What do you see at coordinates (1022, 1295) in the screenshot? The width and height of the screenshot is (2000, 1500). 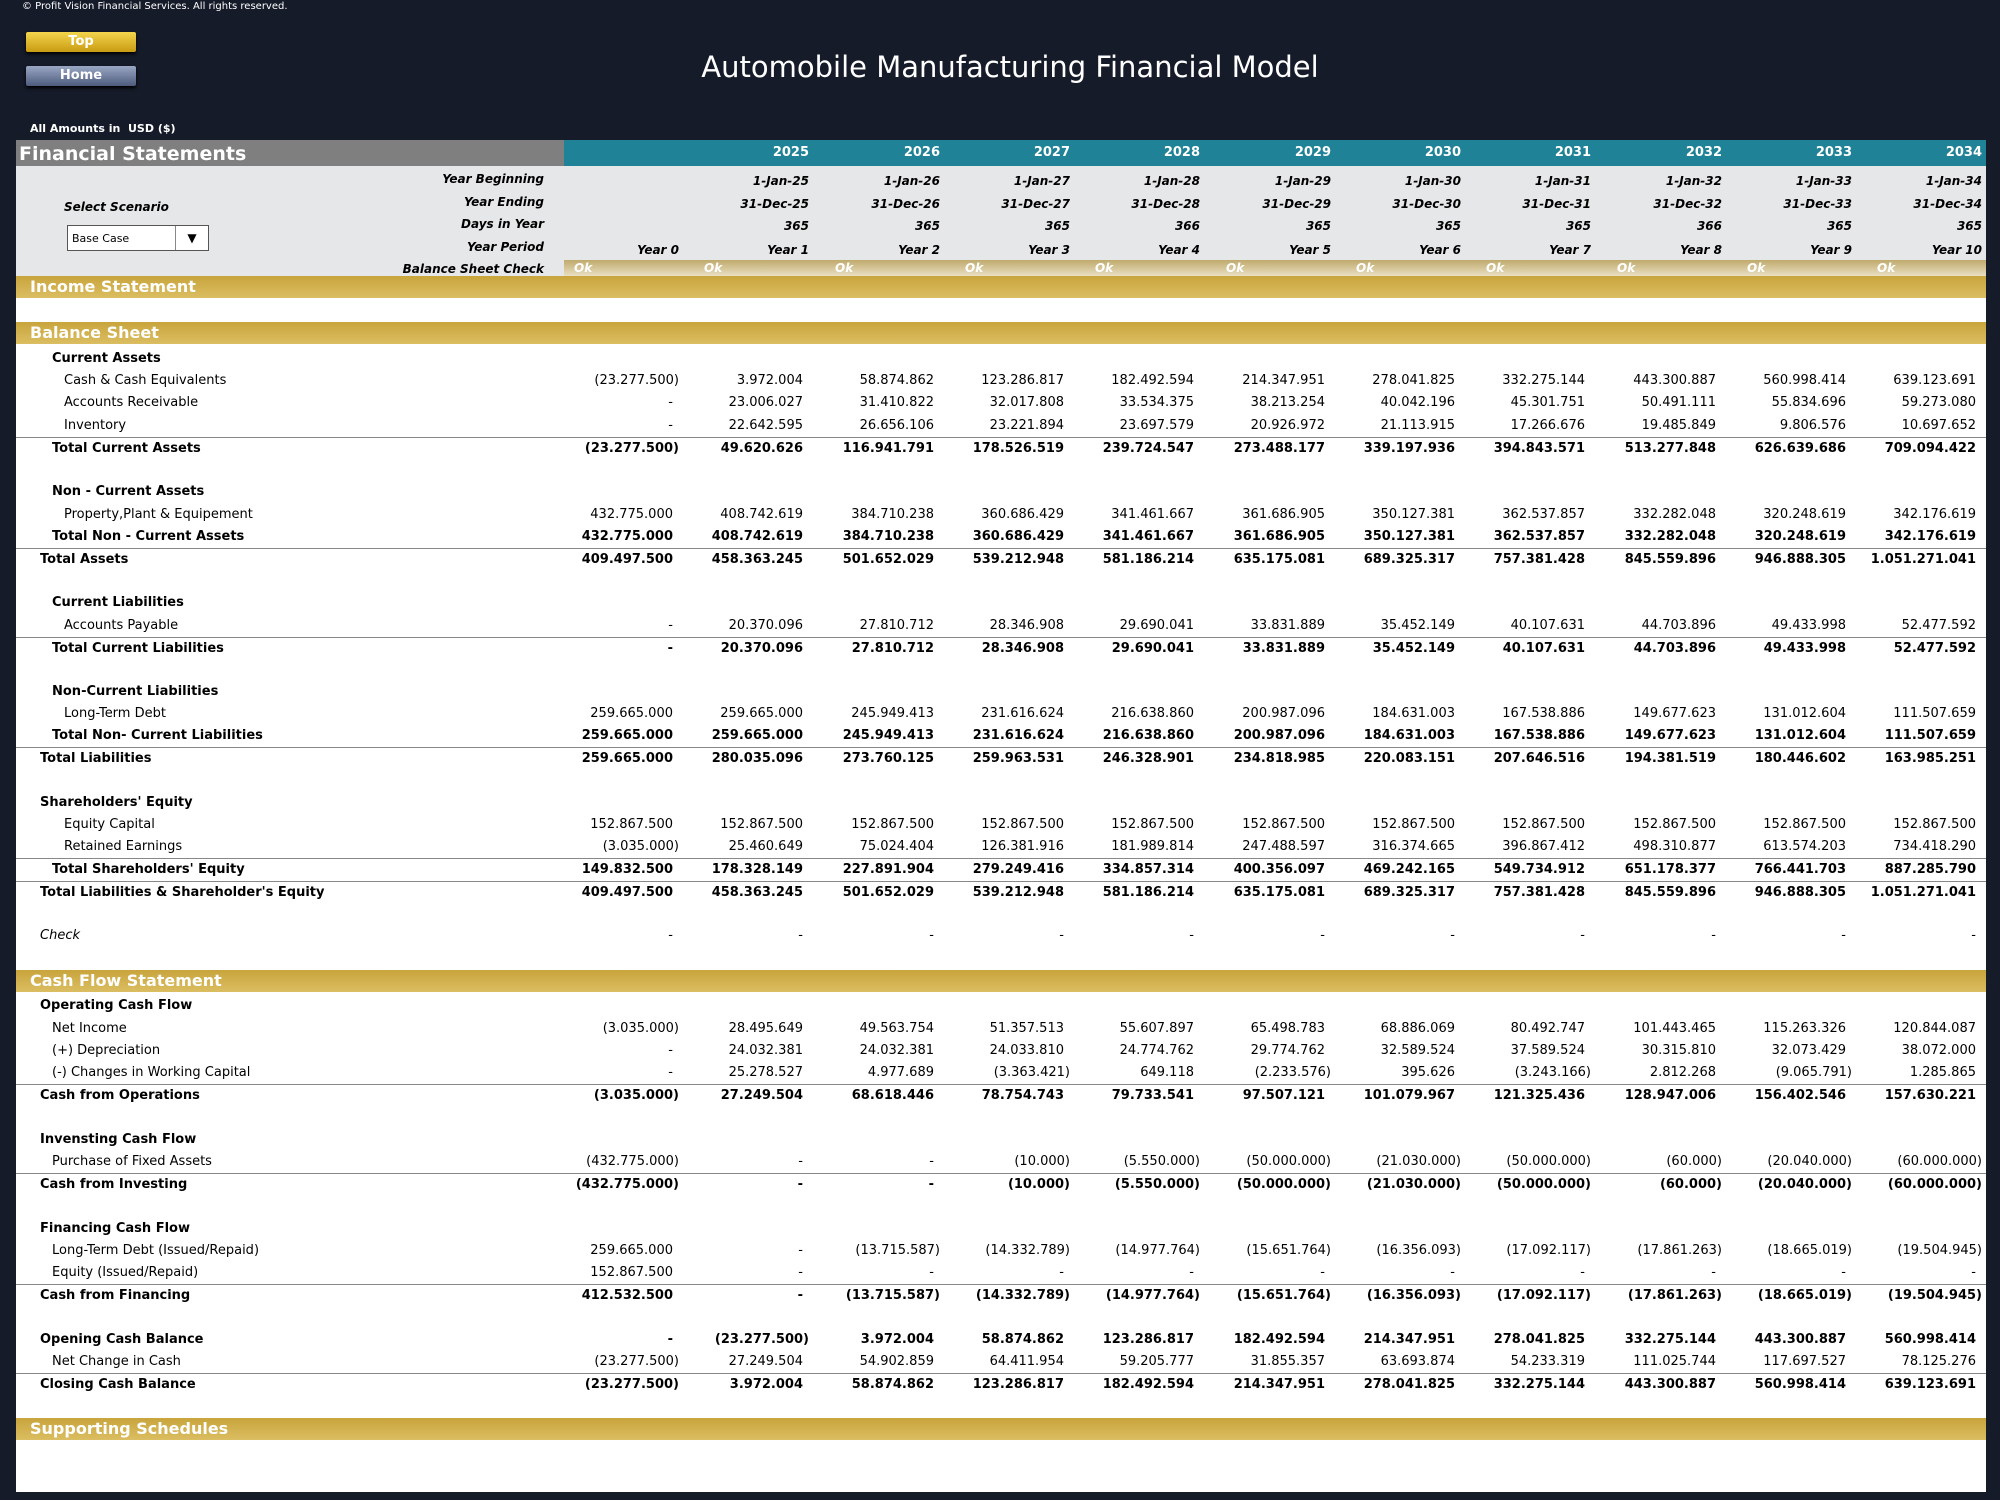 I see `row-value-cell: (14.332.789)` at bounding box center [1022, 1295].